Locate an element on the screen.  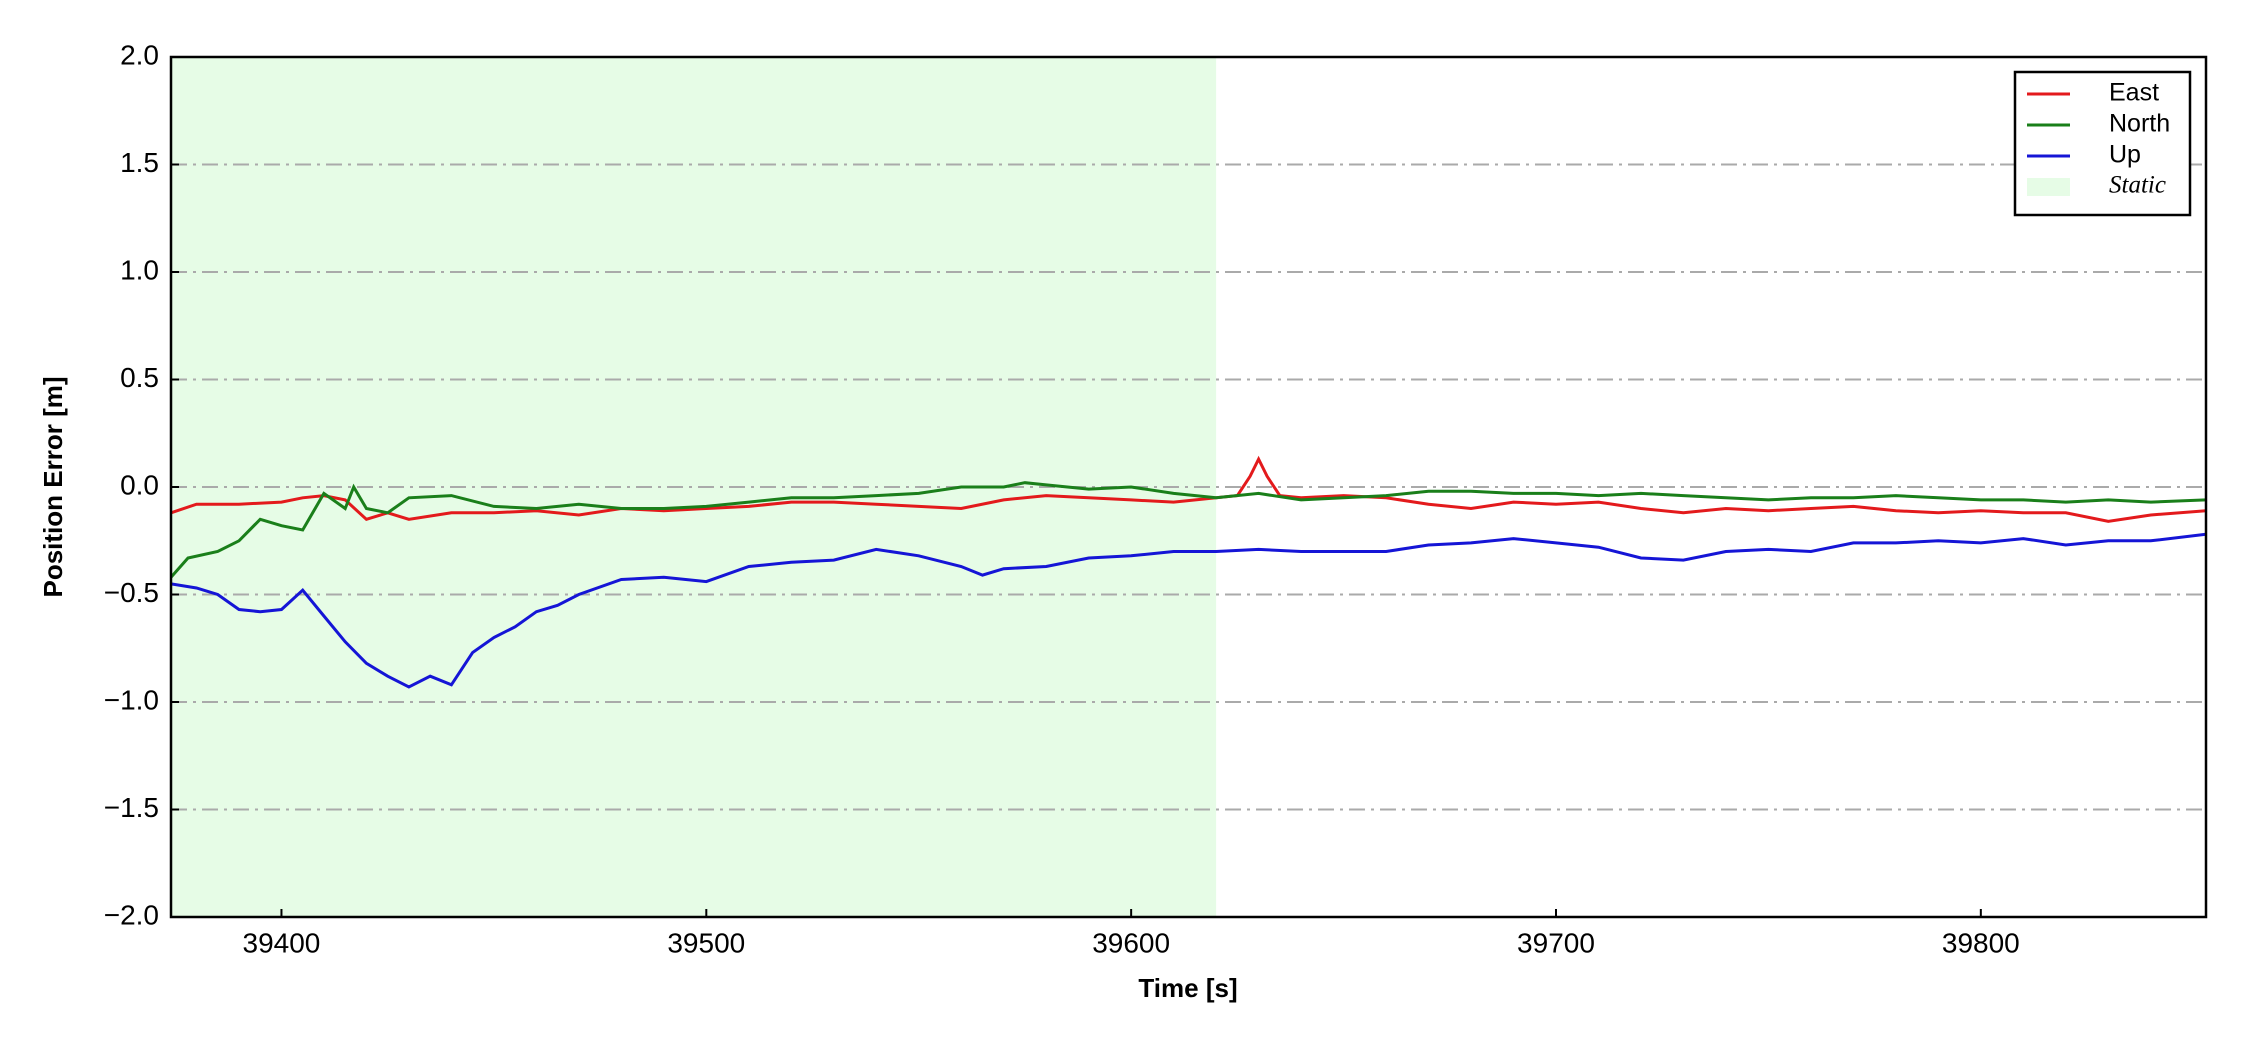
y-tick-label: 0.5 is located at coordinates (139, 377).